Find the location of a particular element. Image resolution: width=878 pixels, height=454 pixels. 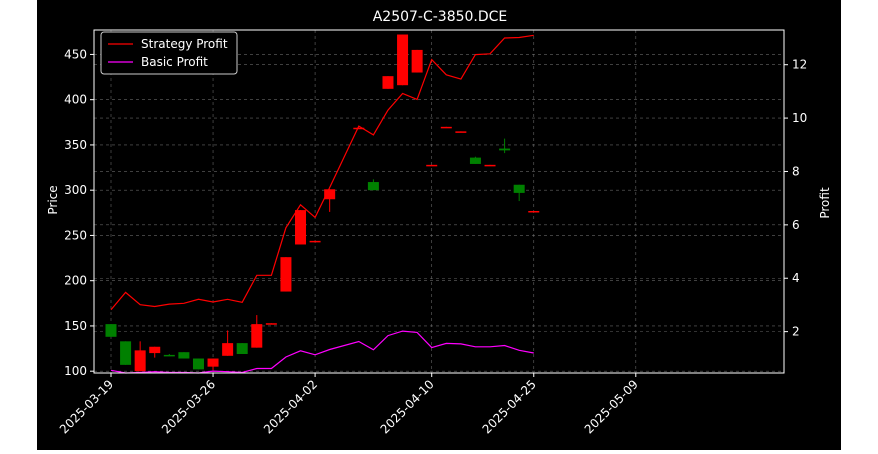

y-right-tick-label: 8 is located at coordinates (796, 171).